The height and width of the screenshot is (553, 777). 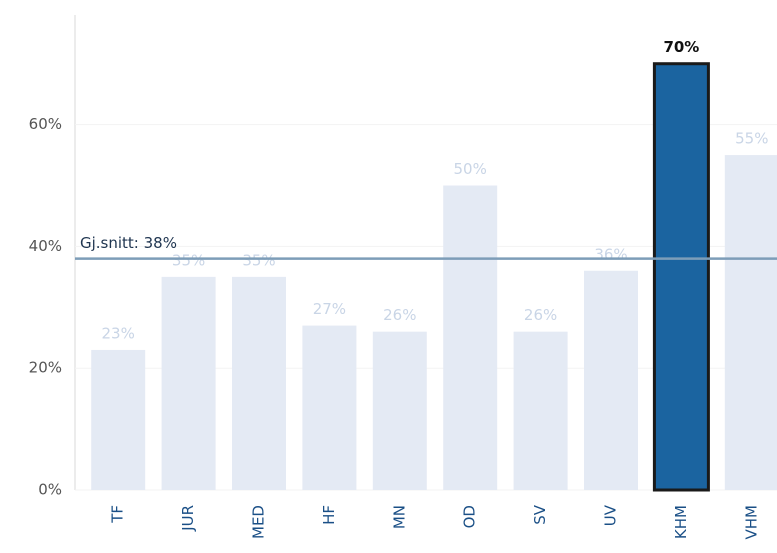 I want to click on x-tick-label: KHM, so click(x=681, y=522).